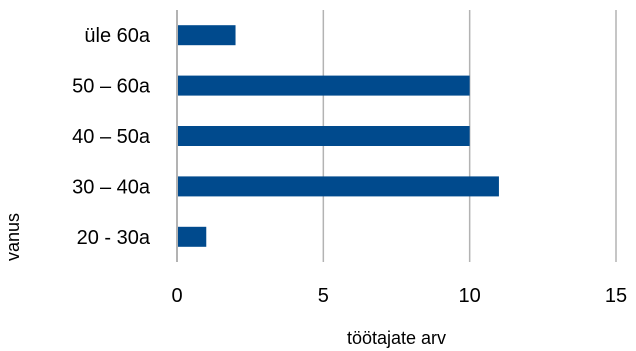 Image resolution: width=636 pixels, height=351 pixels. Describe the element at coordinates (111, 187) in the screenshot. I see `y-tick-label: 30 – 40a` at that location.